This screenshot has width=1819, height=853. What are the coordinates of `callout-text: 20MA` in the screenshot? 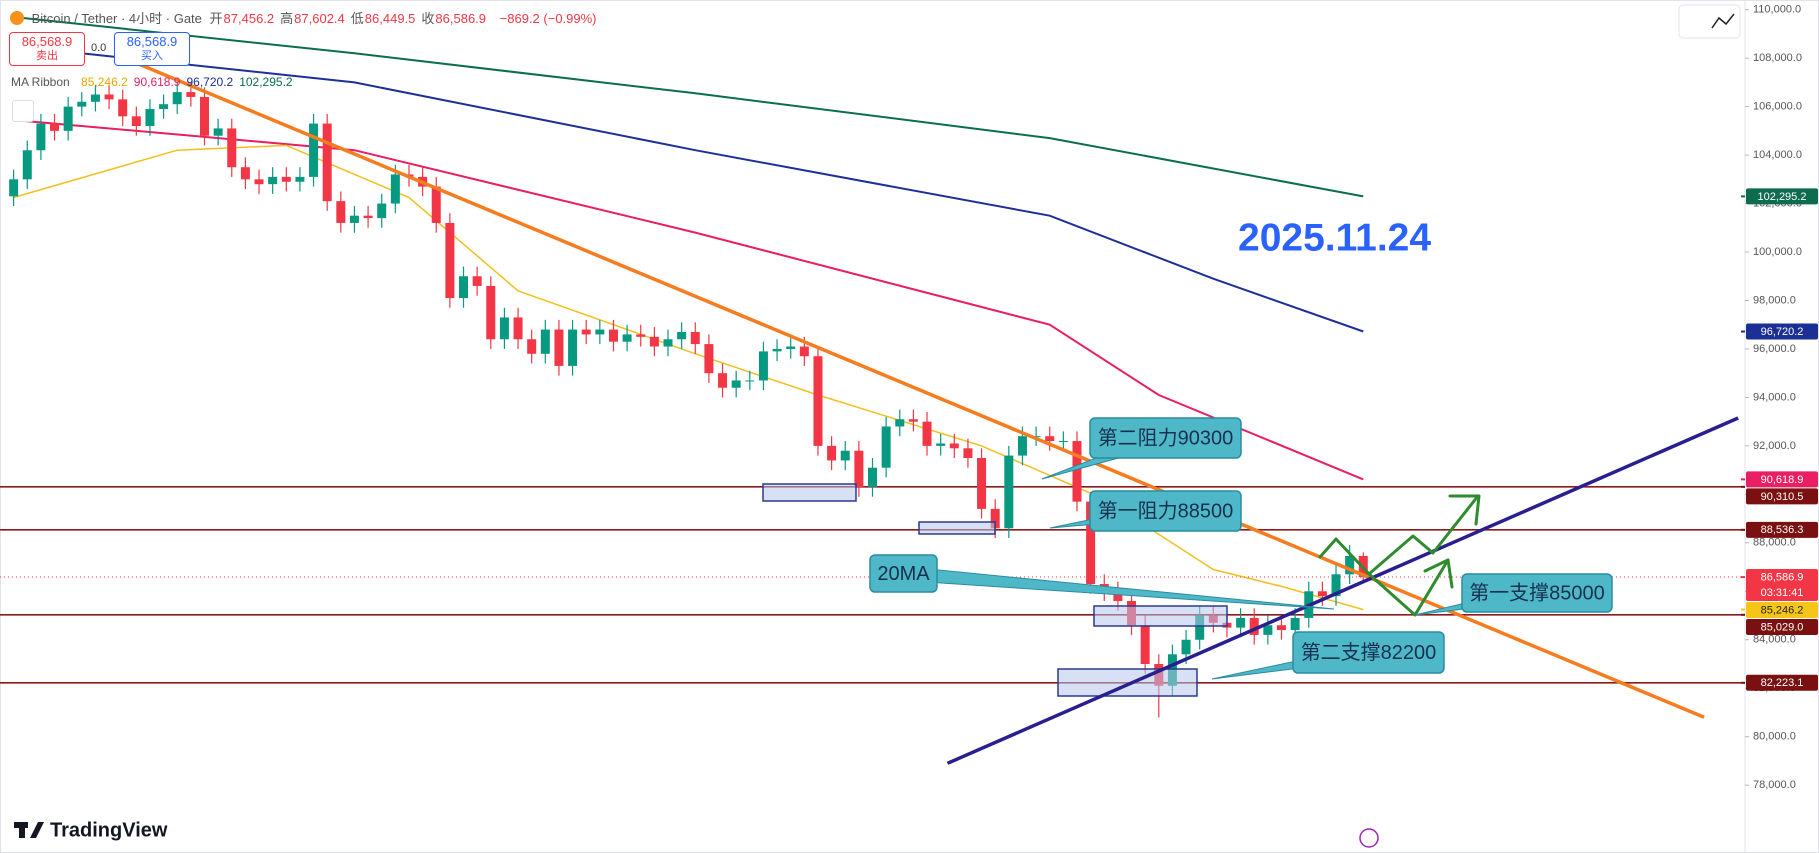 It's located at (903, 574).